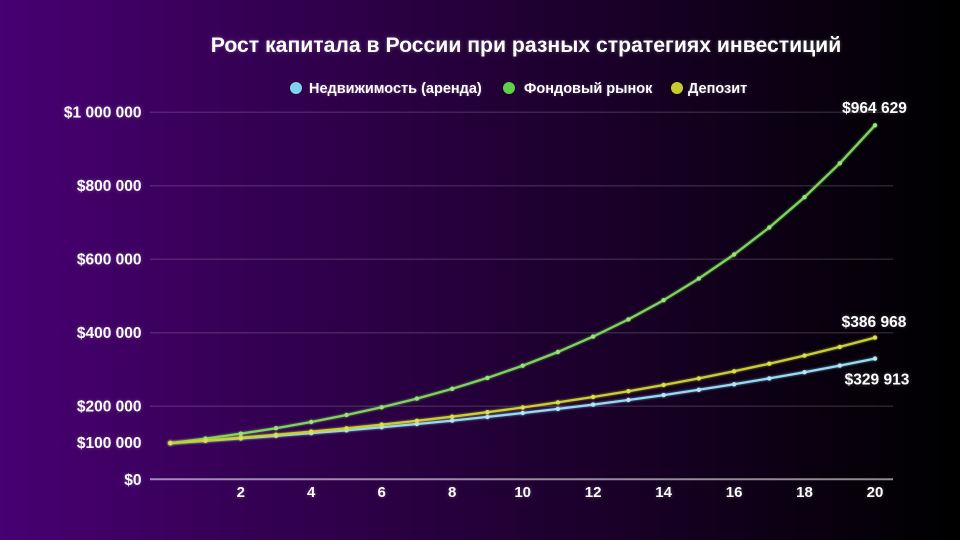 This screenshot has height=540, width=960. Describe the element at coordinates (877, 380) in the screenshot. I see `svg-text: $329 913` at that location.